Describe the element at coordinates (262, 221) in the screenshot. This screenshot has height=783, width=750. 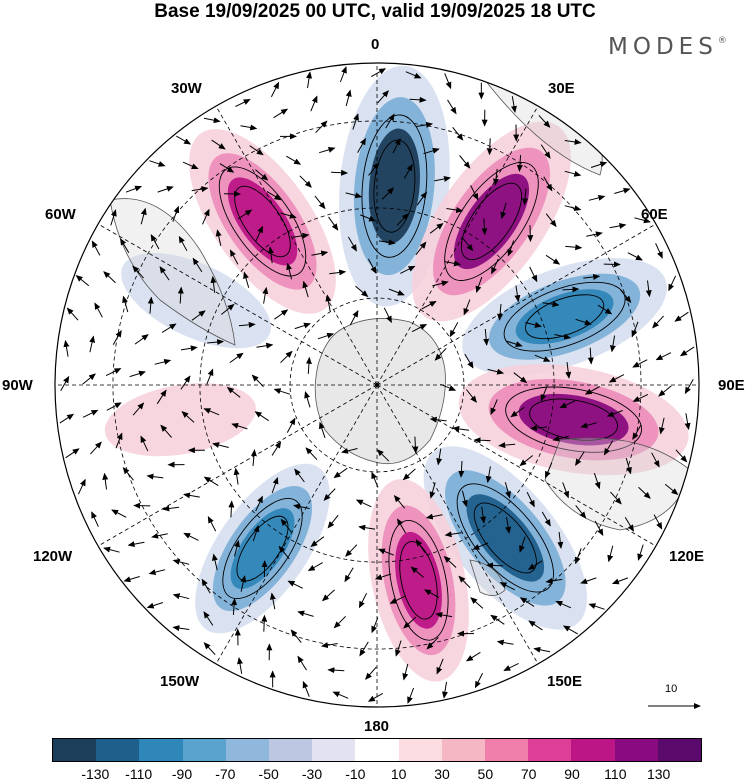
I see `streamline-contour` at that location.